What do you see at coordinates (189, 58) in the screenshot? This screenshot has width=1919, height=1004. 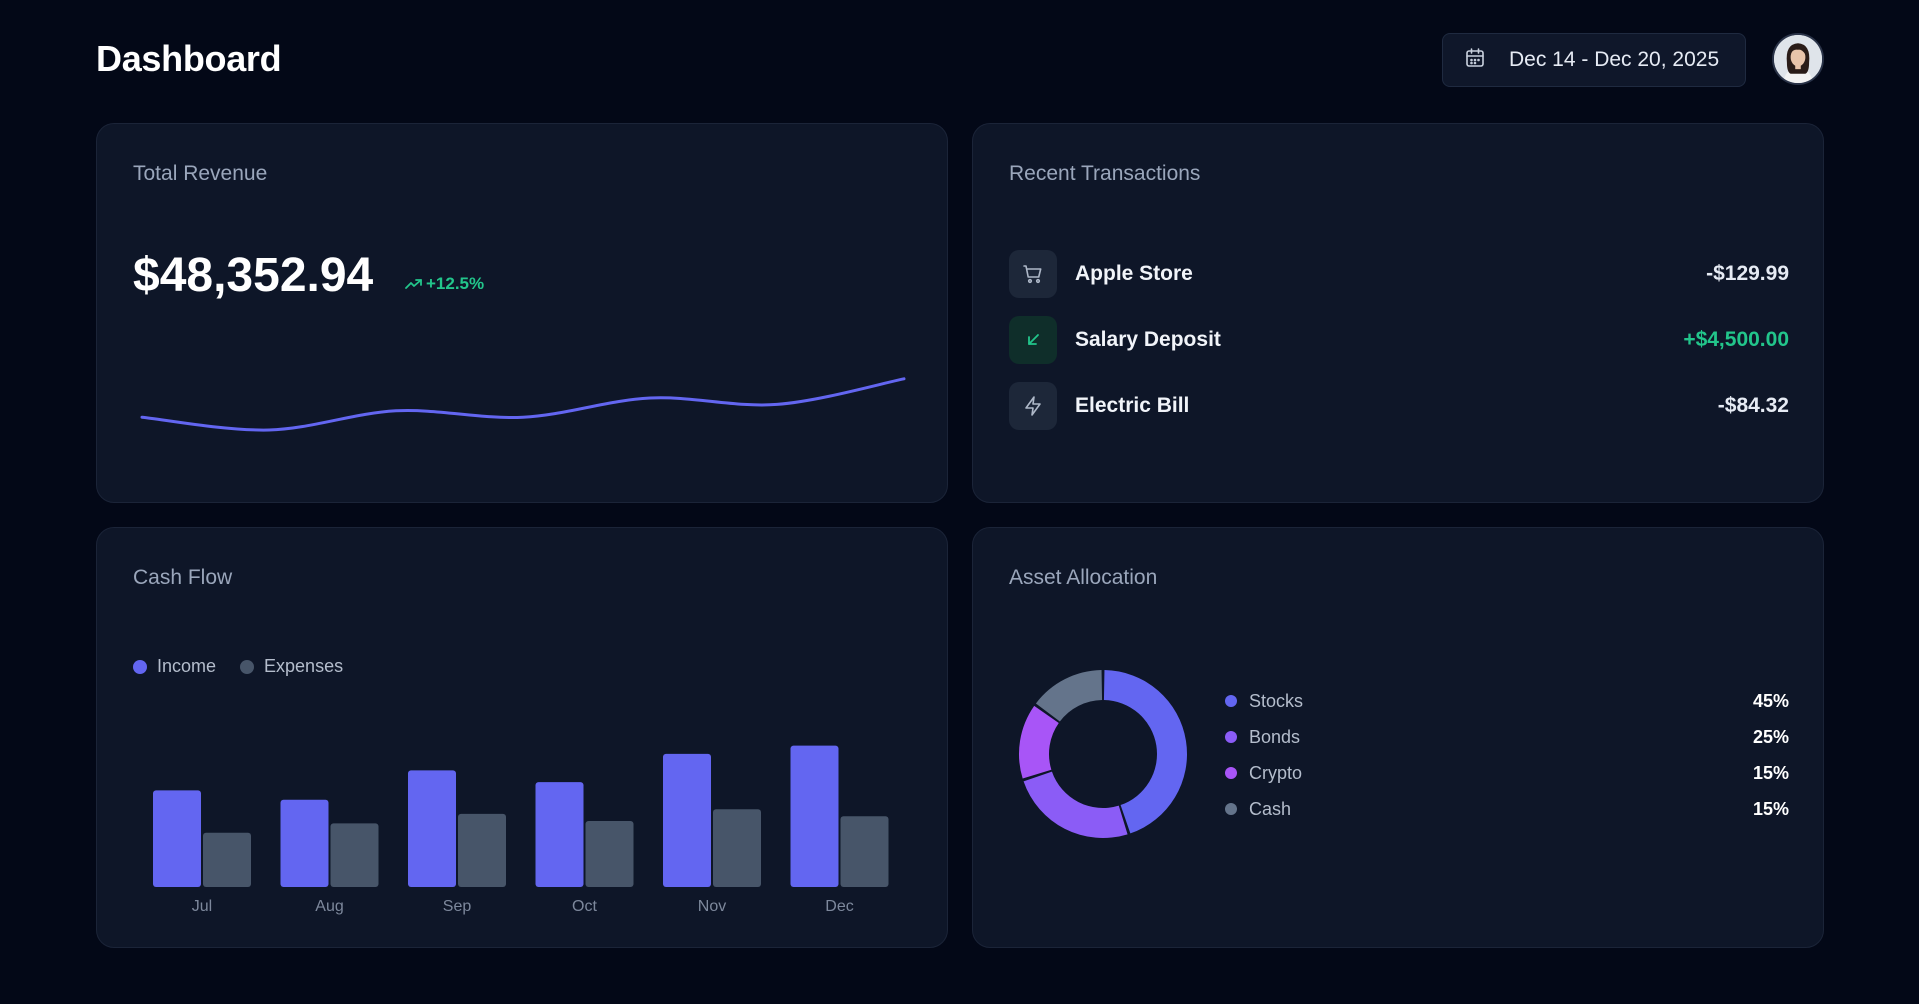 I see `page-title: Dashboard` at bounding box center [189, 58].